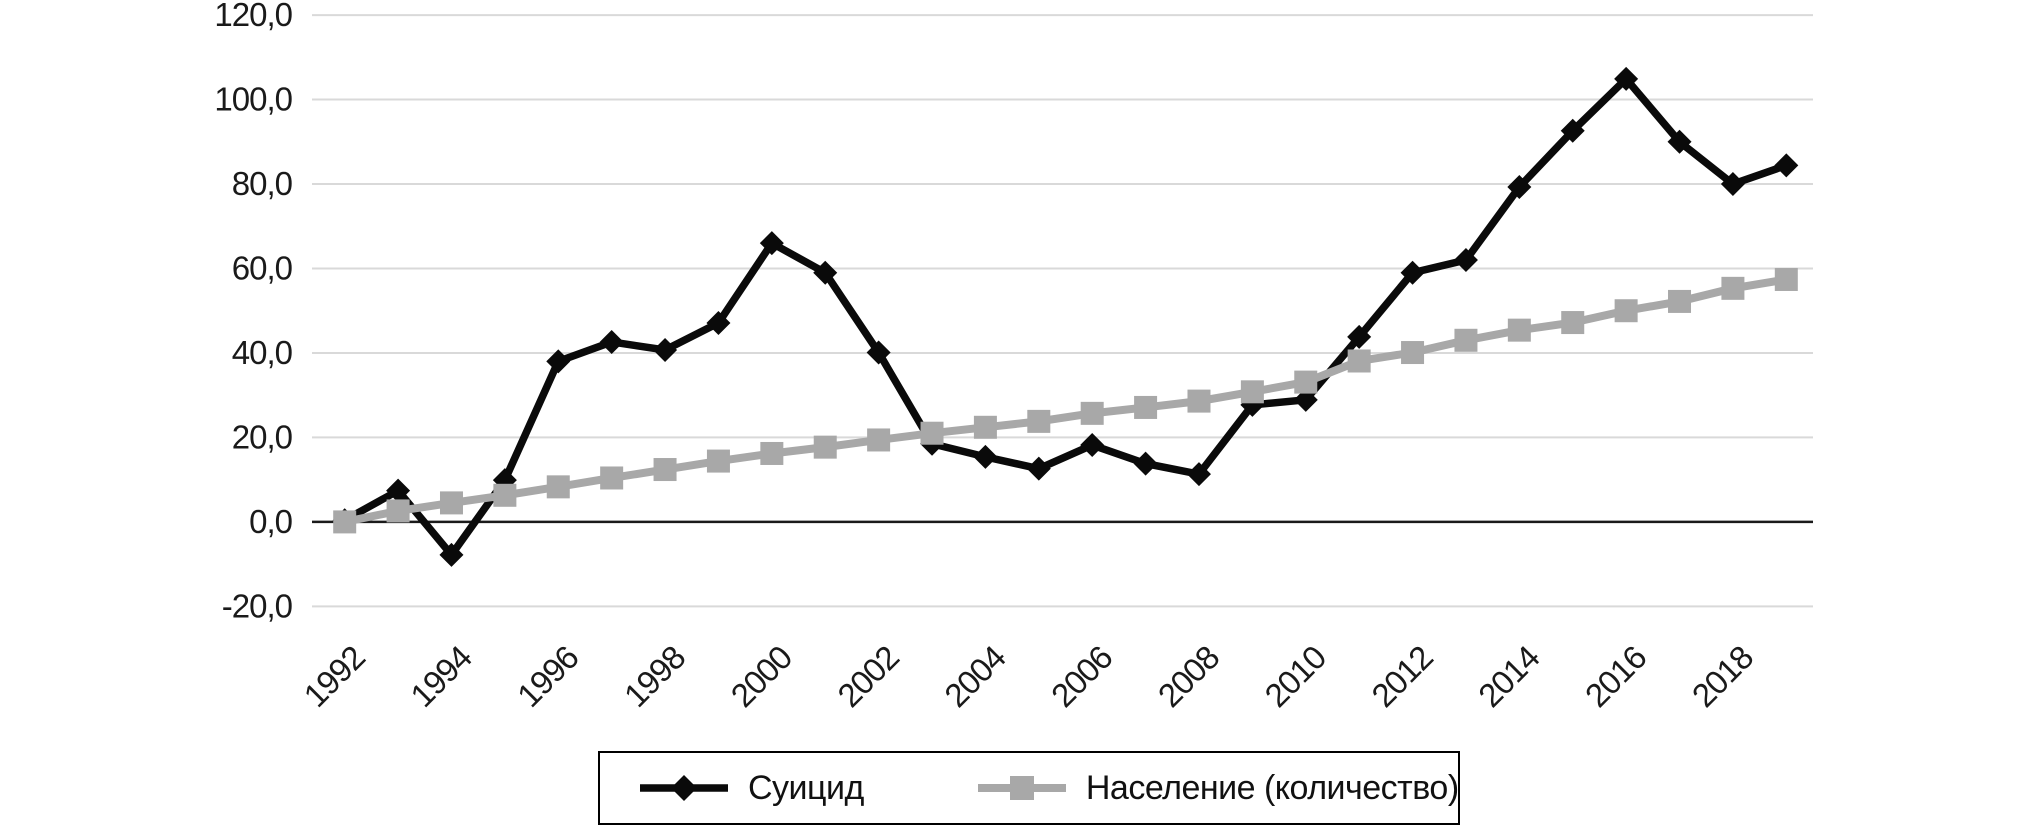 Image resolution: width=2020 pixels, height=830 pixels. What do you see at coordinates (262, 352) in the screenshot?
I see `y-axis-tick-label: 40,0` at bounding box center [262, 352].